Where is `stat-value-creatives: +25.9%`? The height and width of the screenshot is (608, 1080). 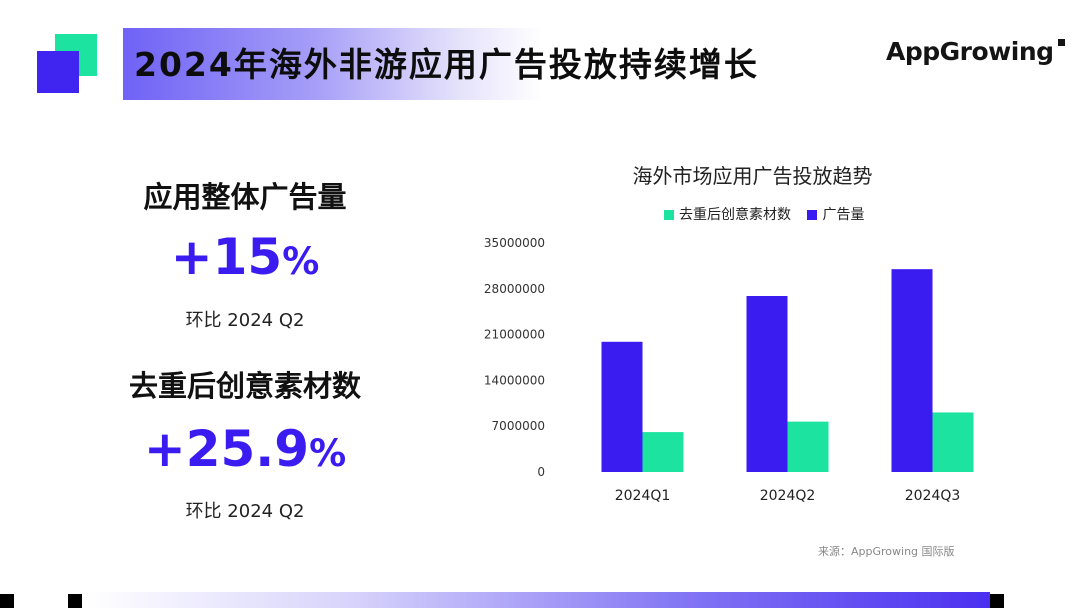
stat-value-creatives: +25.9% is located at coordinates (245, 449).